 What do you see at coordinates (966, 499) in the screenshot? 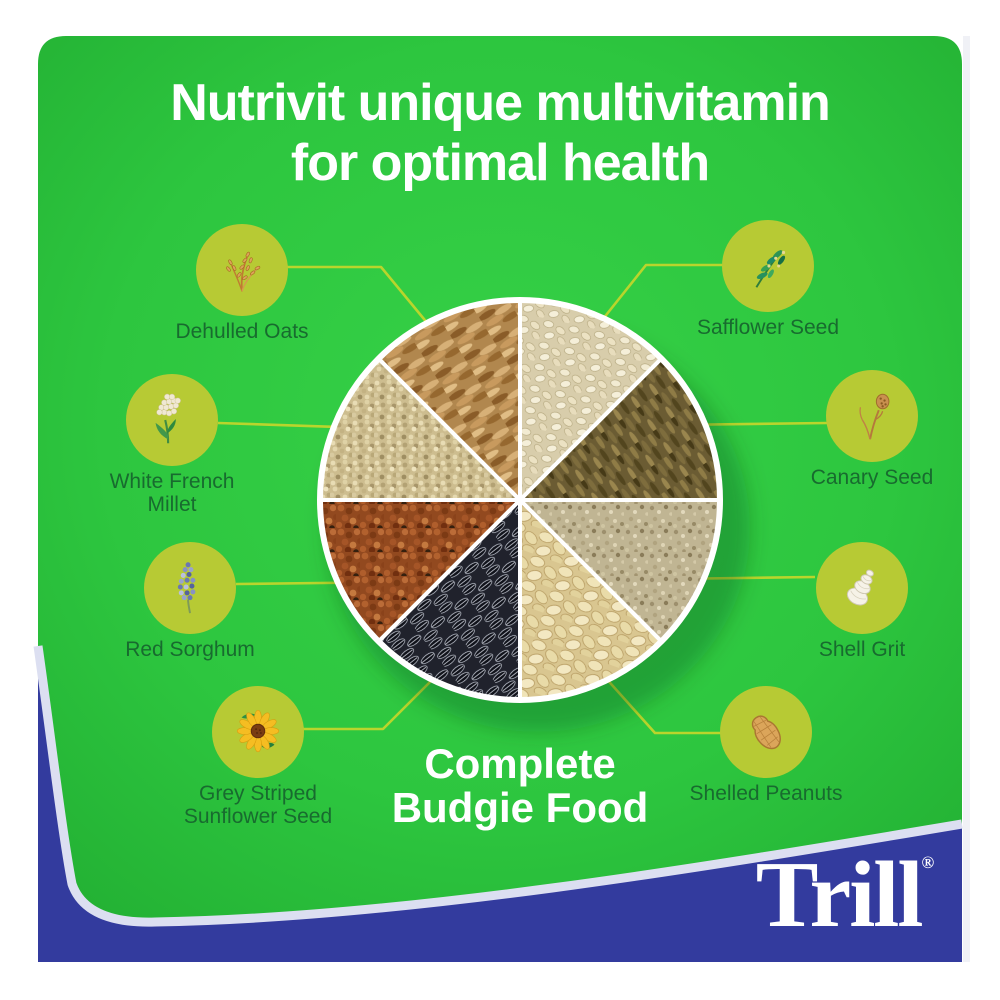
I see `page-edge-shading` at bounding box center [966, 499].